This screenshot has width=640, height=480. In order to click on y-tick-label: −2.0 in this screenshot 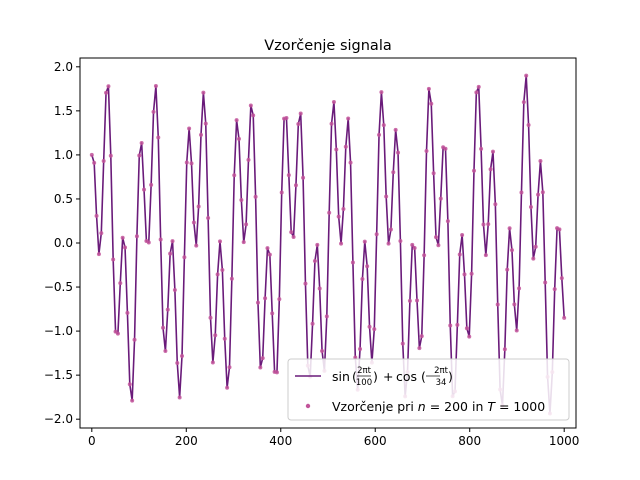, I will do `click(58, 419)`.